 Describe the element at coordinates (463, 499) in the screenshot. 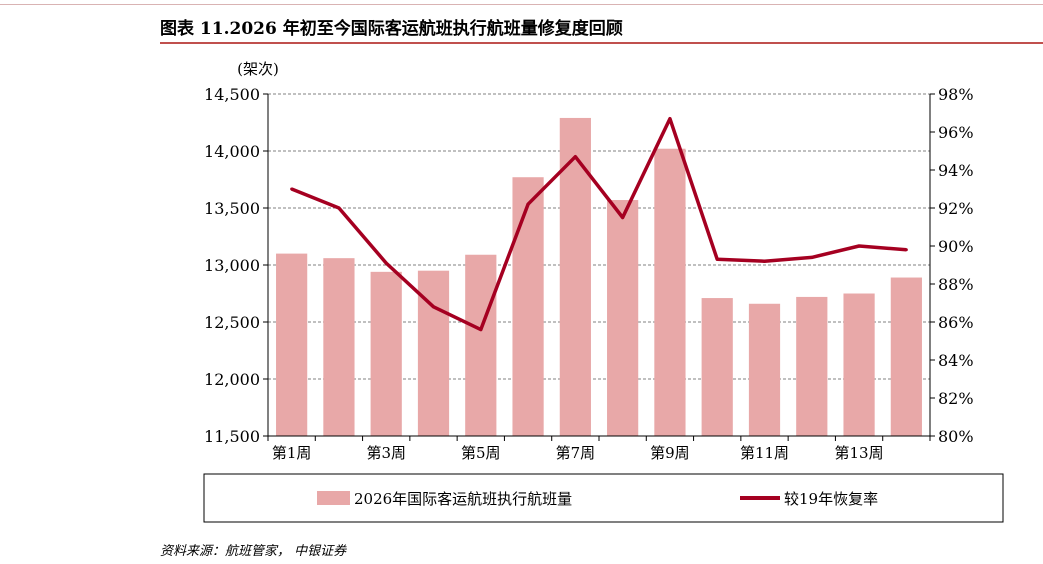

I see `legend-bar-label: 2026年国际客运航班执行航班量` at that location.